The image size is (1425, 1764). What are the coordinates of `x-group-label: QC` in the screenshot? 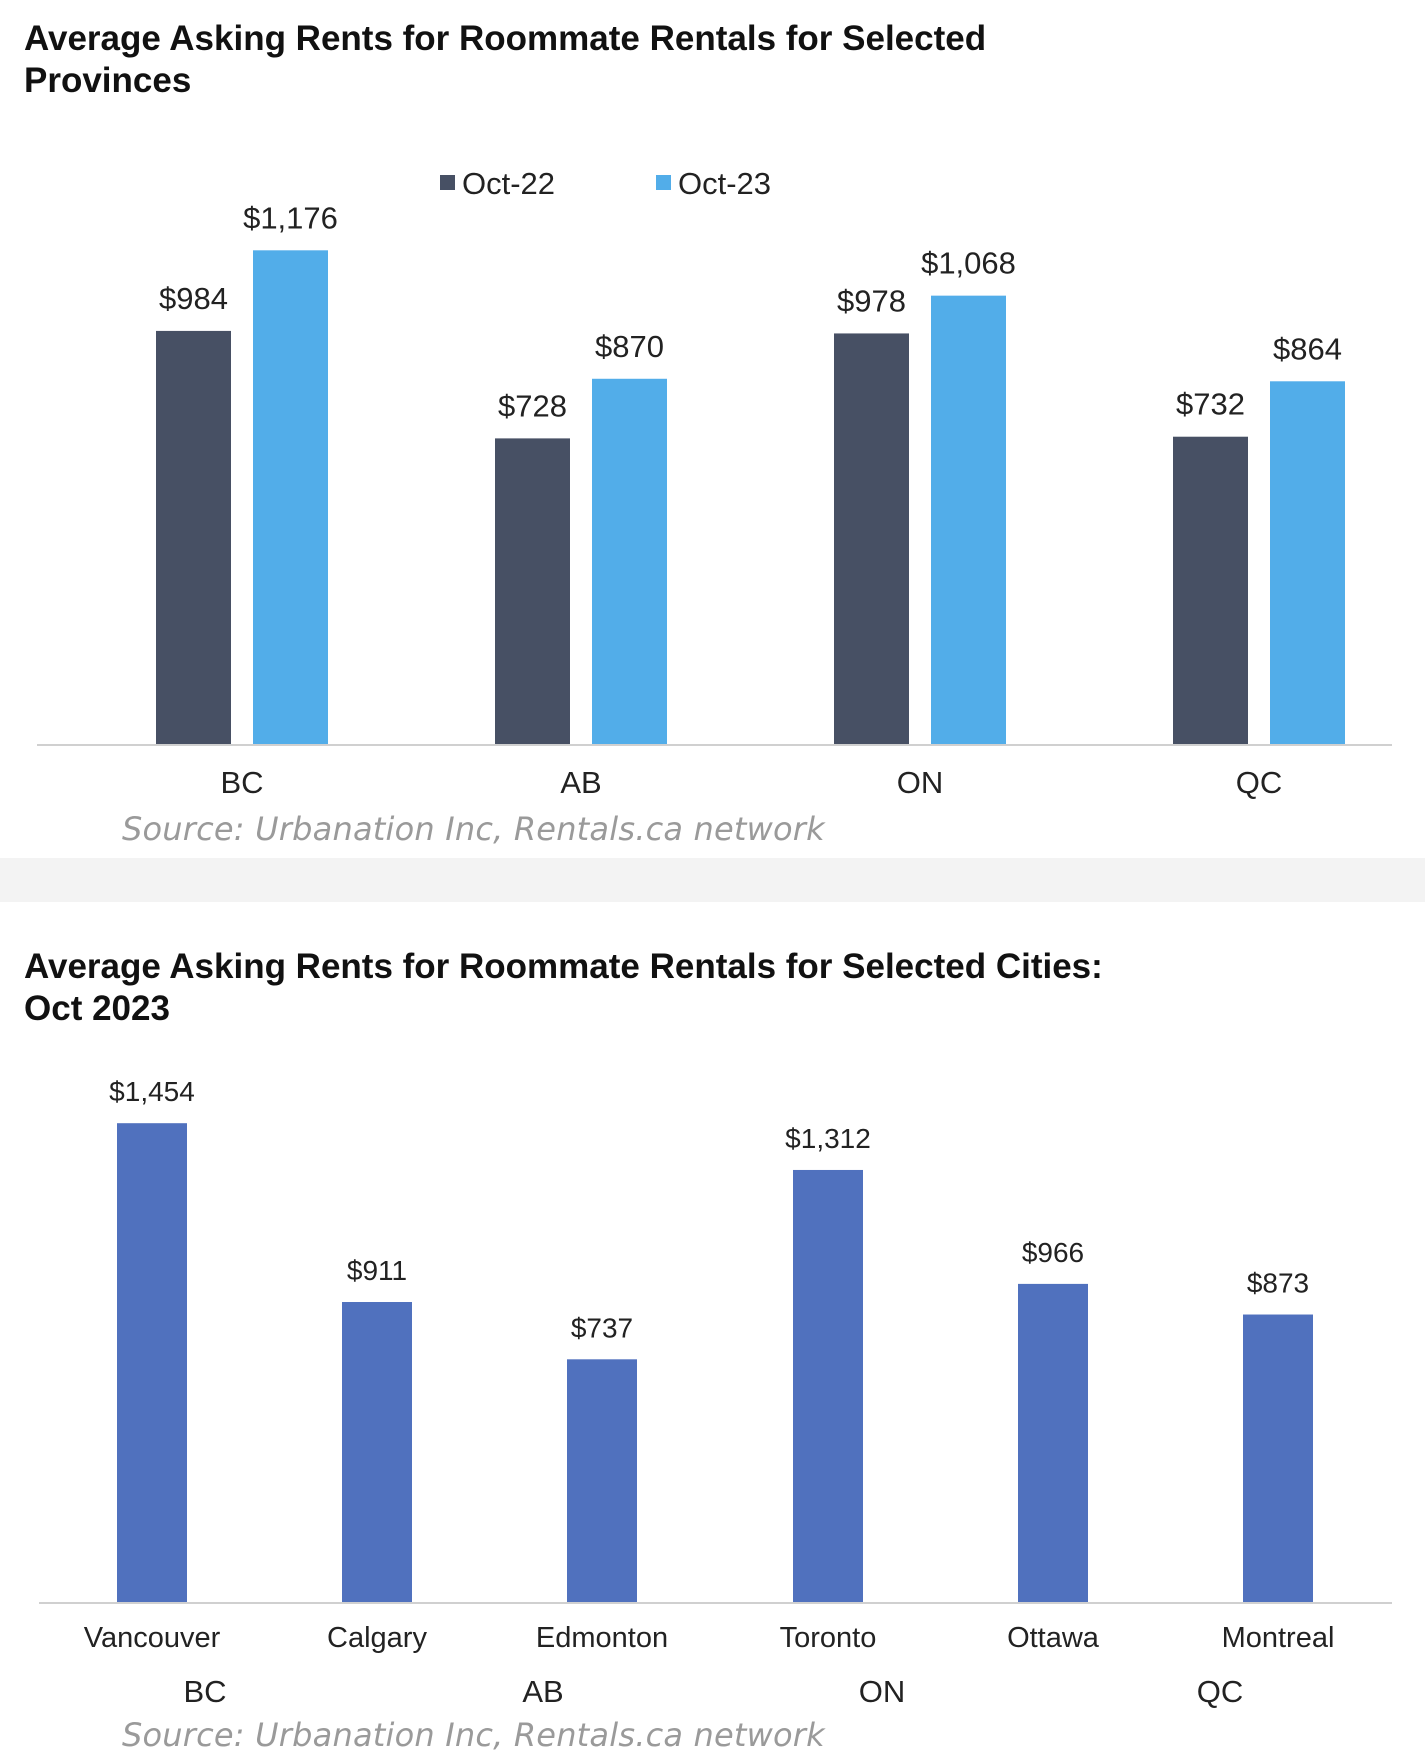 It's located at (1220, 1691).